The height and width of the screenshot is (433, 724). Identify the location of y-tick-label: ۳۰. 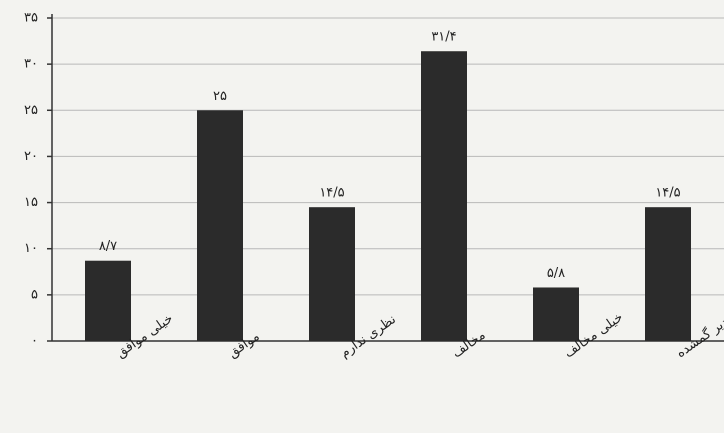
(31, 64).